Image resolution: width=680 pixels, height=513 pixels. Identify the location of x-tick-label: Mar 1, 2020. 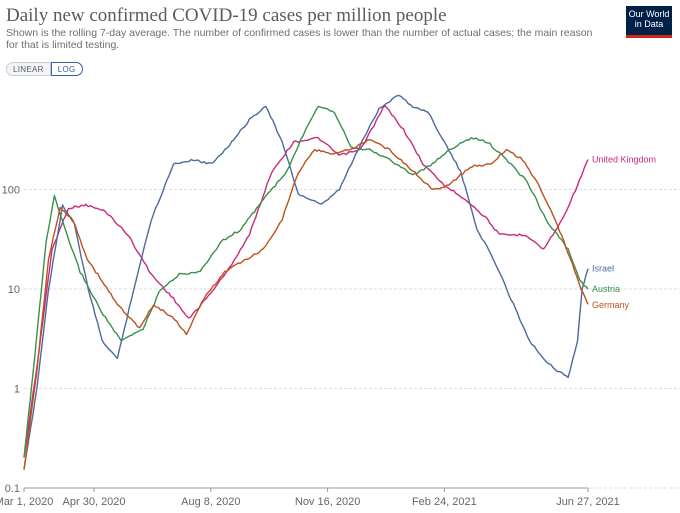
(26, 502).